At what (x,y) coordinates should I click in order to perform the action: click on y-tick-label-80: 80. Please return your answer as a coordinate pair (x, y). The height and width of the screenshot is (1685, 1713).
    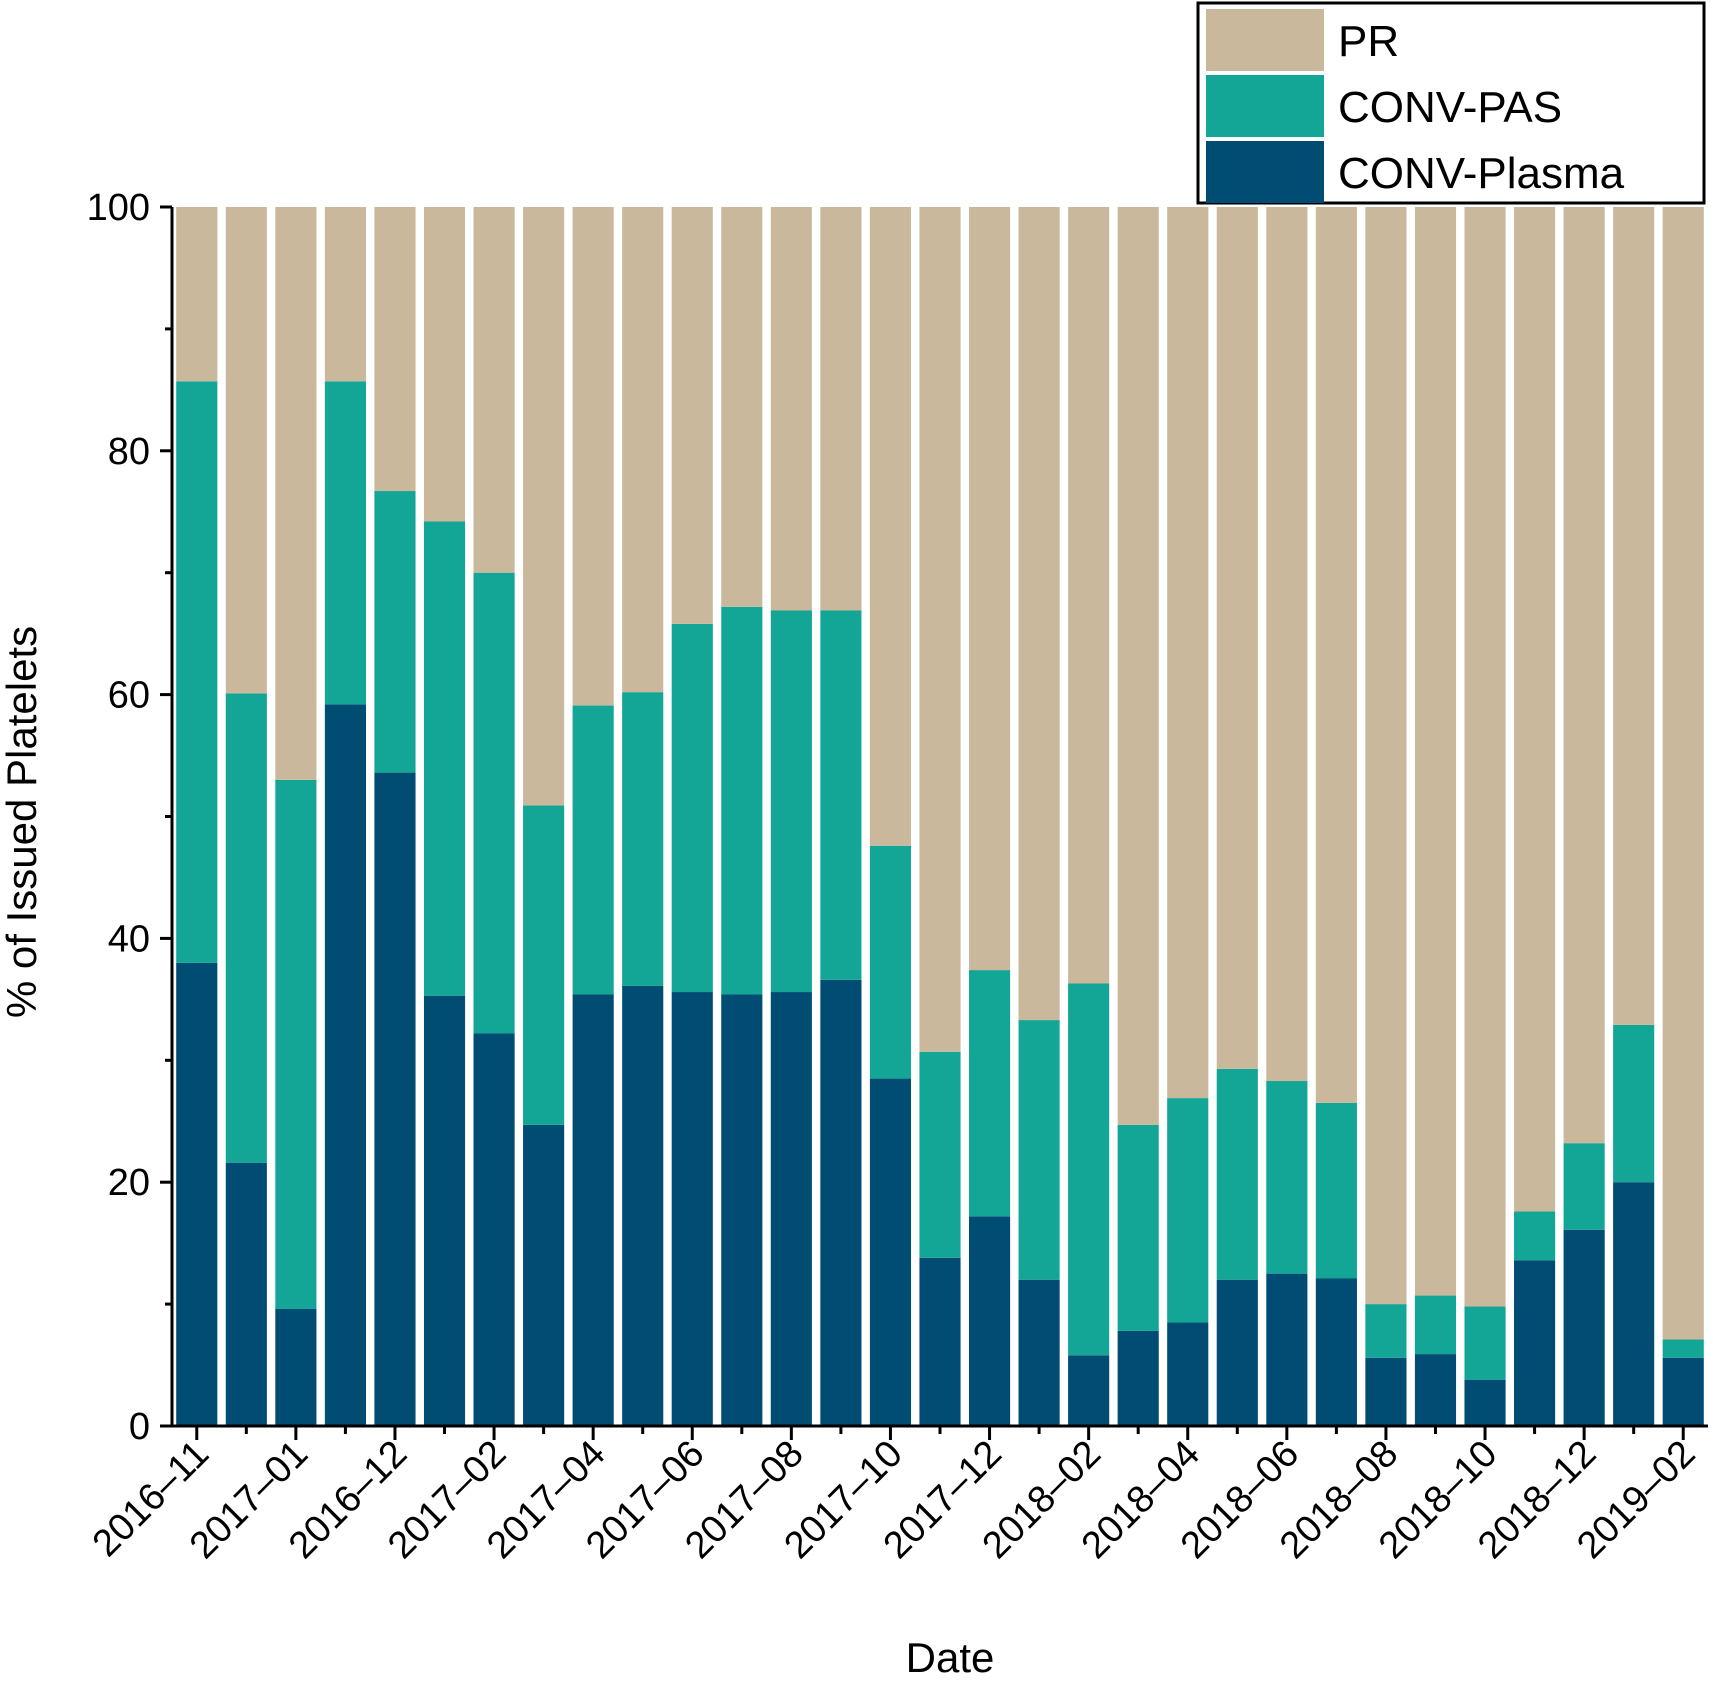
    Looking at the image, I should click on (129, 452).